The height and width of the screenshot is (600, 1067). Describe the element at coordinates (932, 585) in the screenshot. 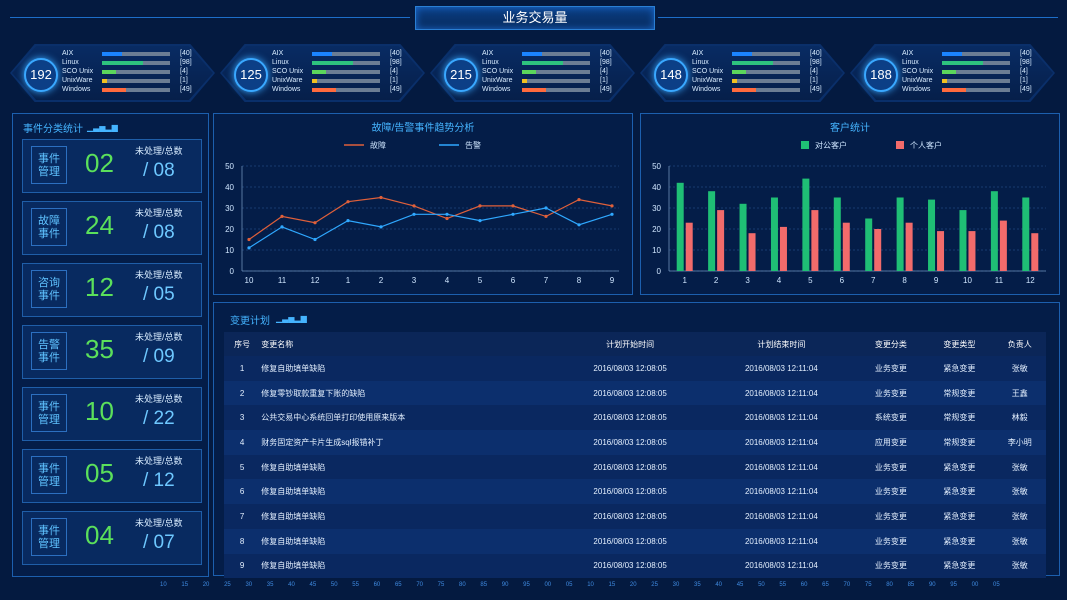

I see `ruler-tick: 90` at that location.